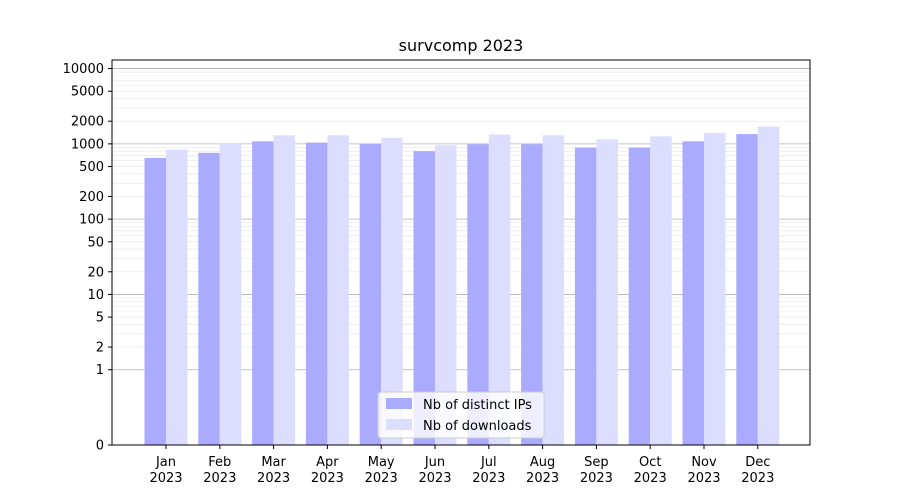 This screenshot has height=500, width=900. What do you see at coordinates (87, 144) in the screenshot?
I see `y-tick-label: 1000` at bounding box center [87, 144].